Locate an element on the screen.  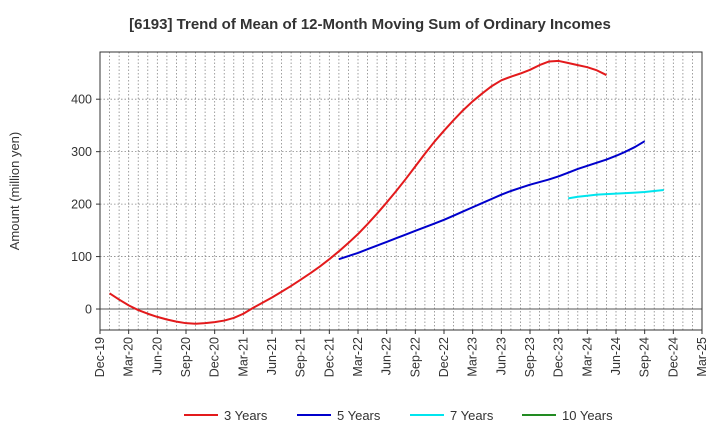
x-tick-label: Sep-23 is located at coordinates (530, 357).